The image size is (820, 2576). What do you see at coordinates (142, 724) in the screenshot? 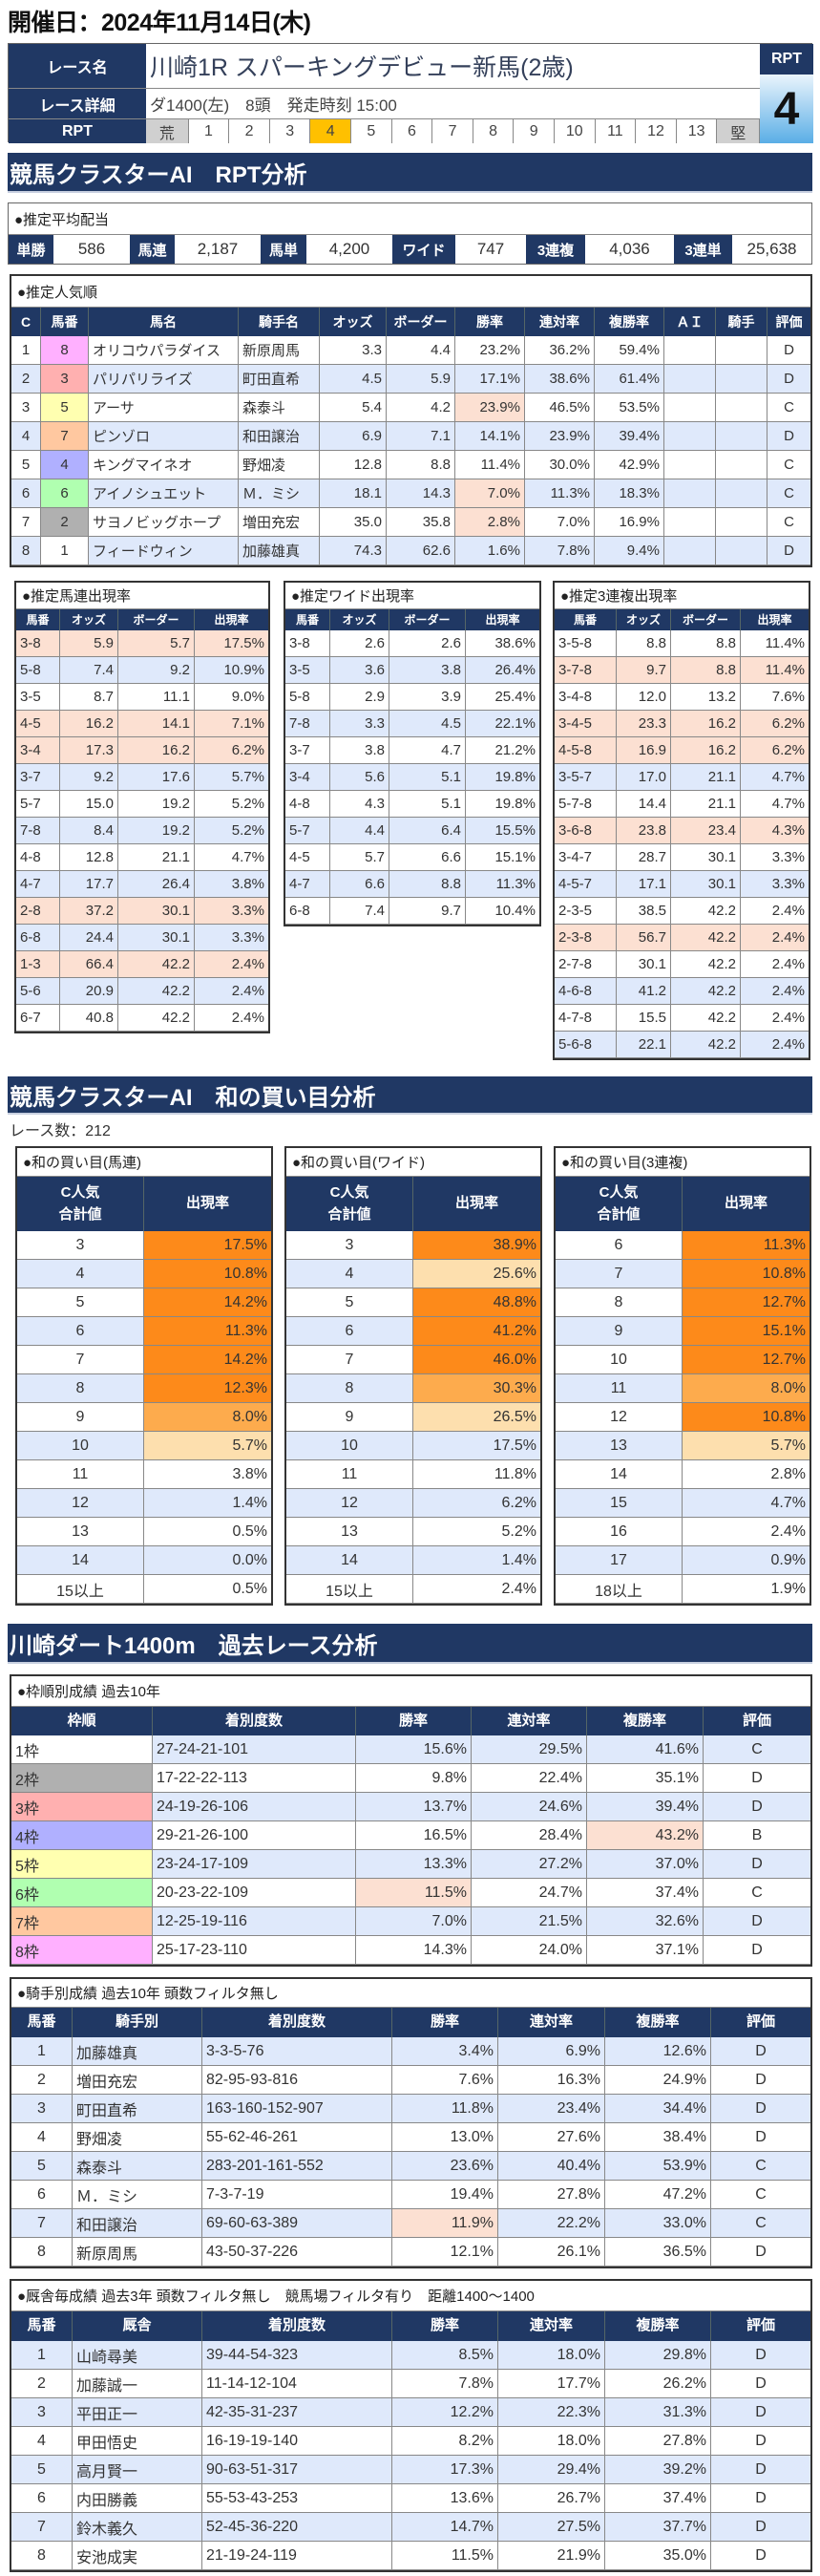
I see `table-row: 4-5 16.2 14.1 7.1%` at bounding box center [142, 724].